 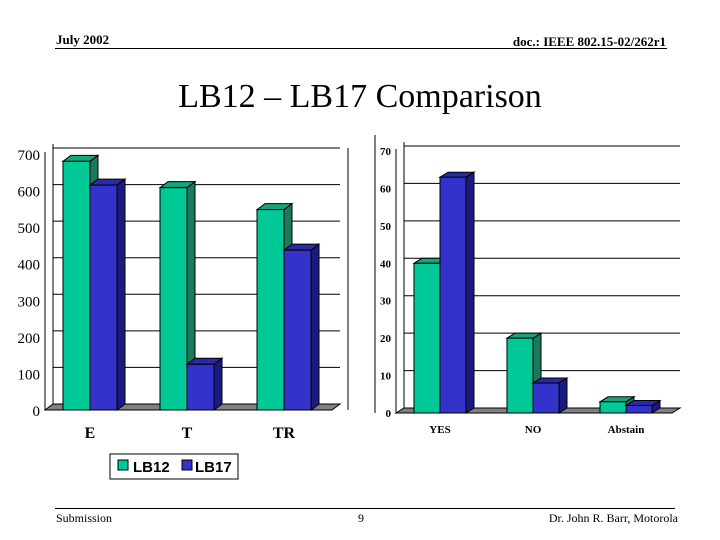 What do you see at coordinates (121, 294) in the screenshot?
I see `chart-ballot-bar-lb17-e-side` at bounding box center [121, 294].